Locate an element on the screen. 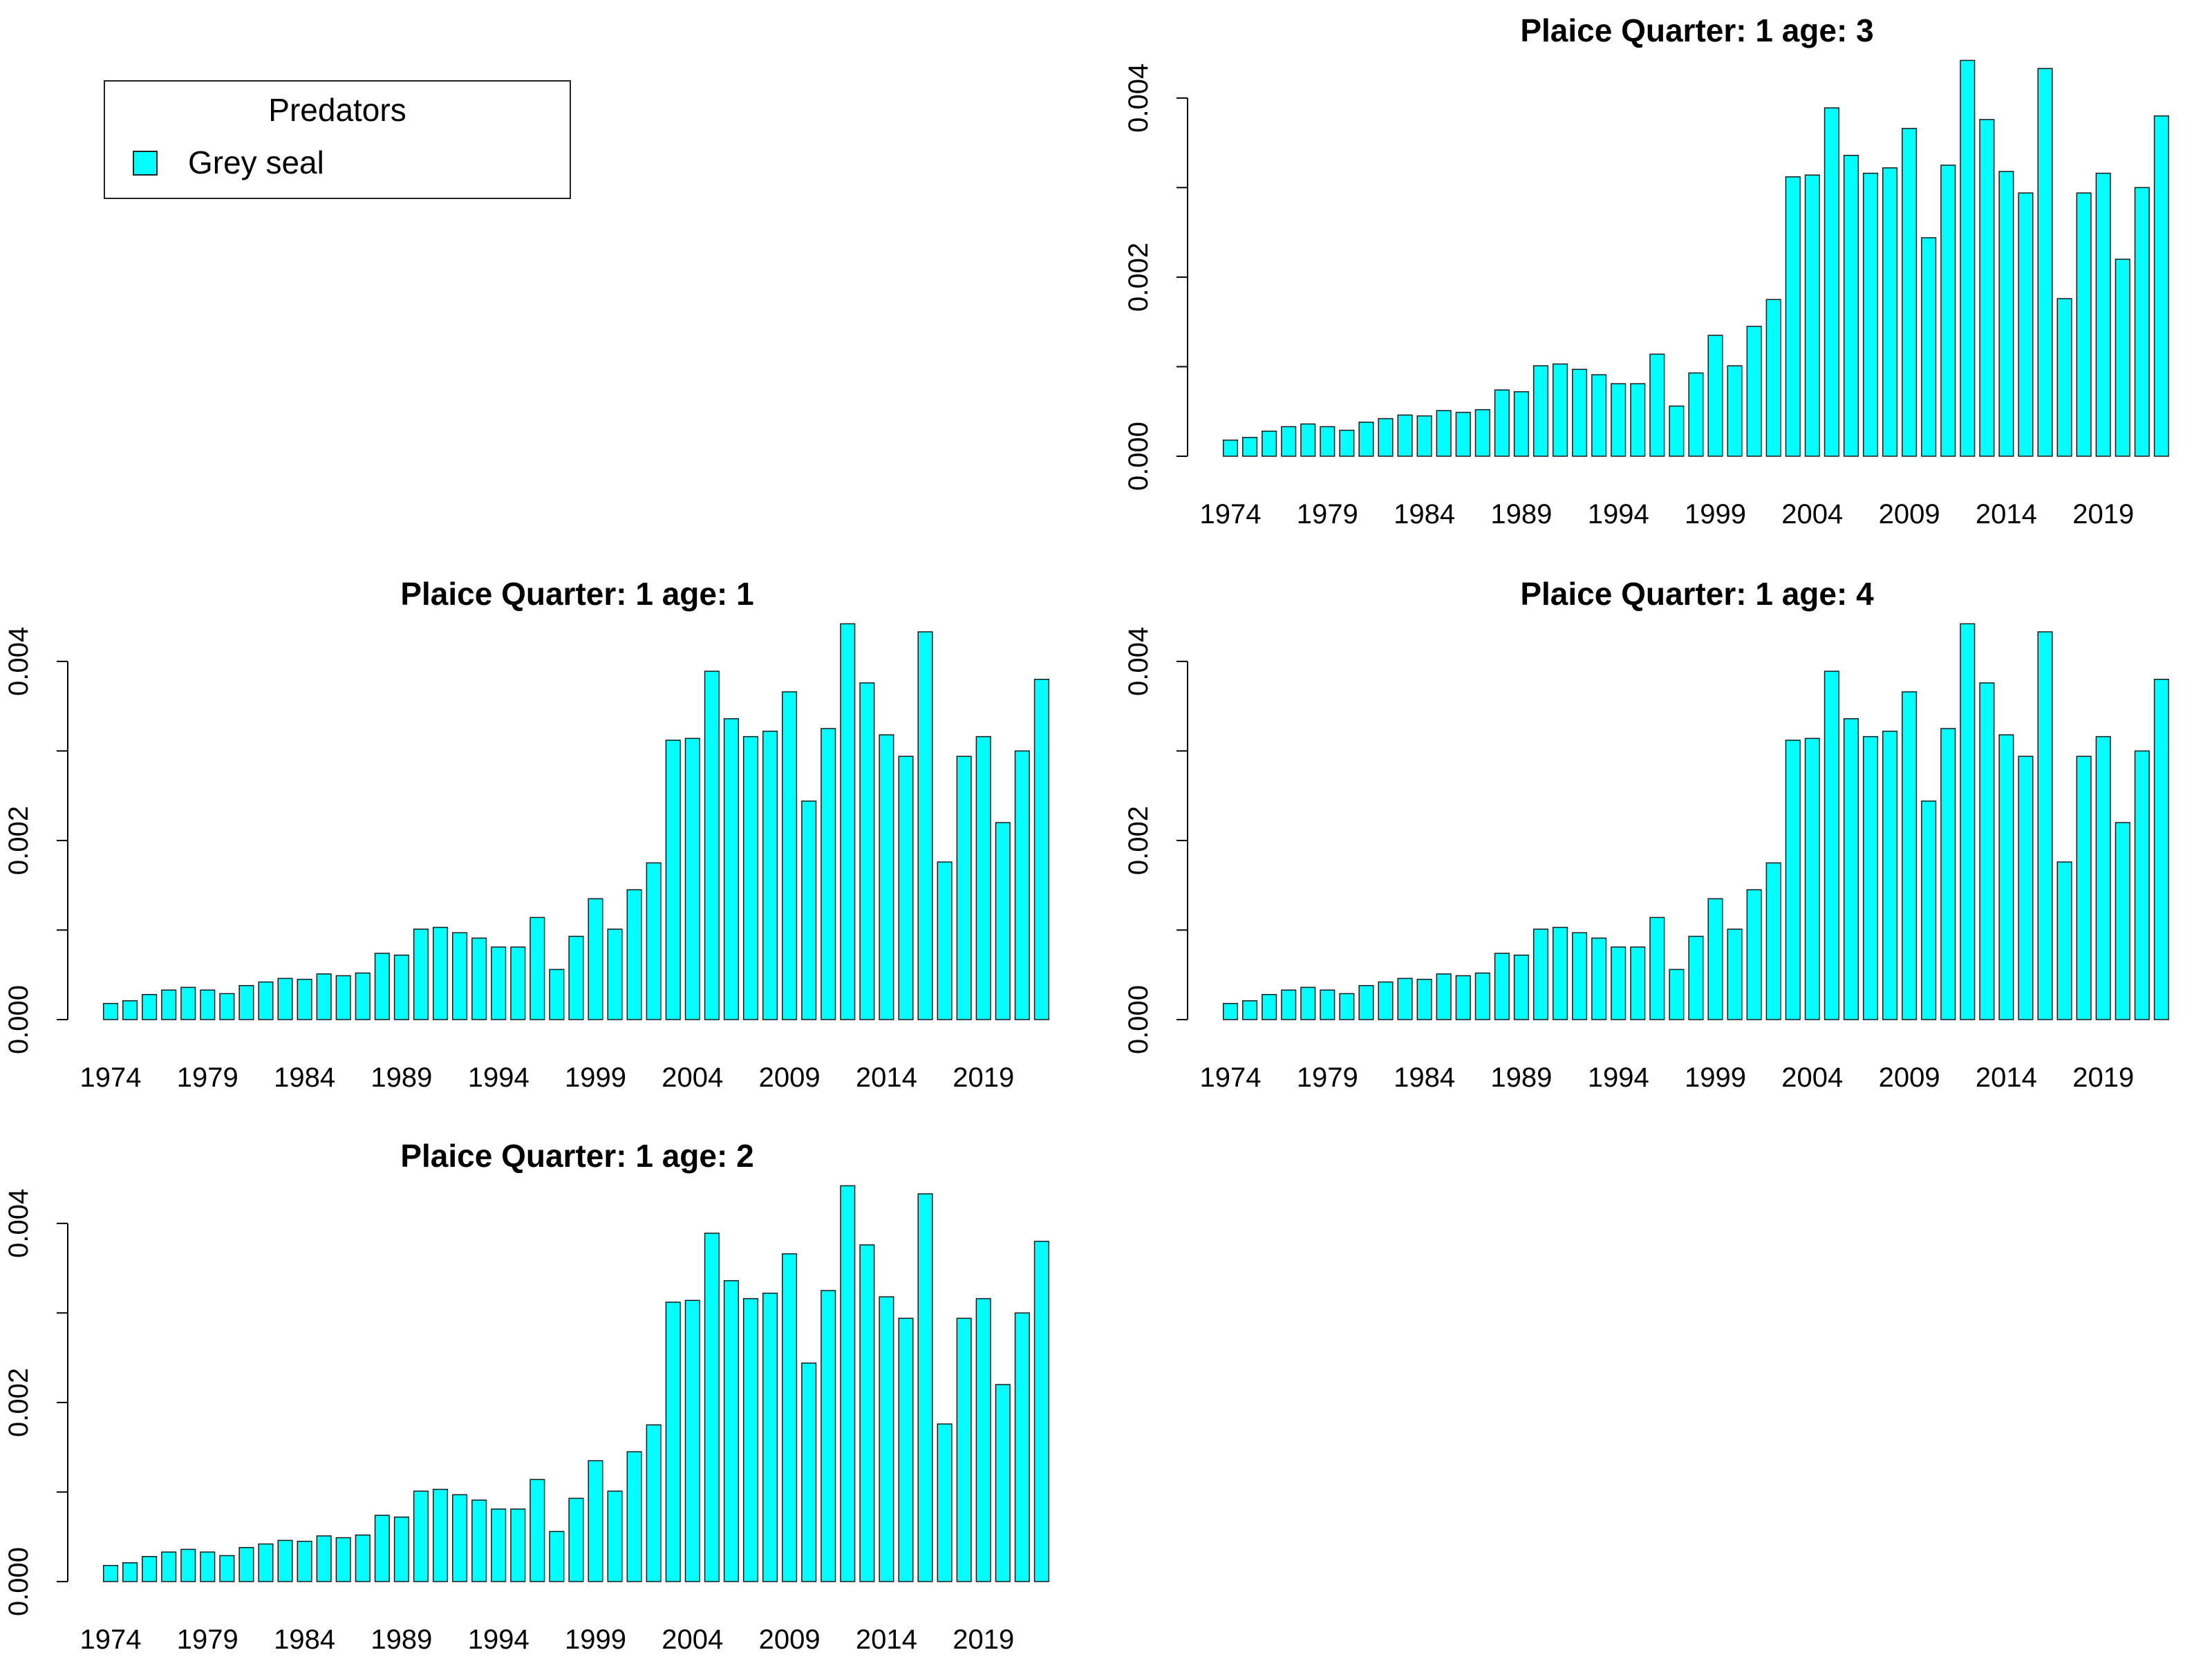 This screenshot has width=2212, height=1659. y-tick-label: 0.000 is located at coordinates (1138, 456).